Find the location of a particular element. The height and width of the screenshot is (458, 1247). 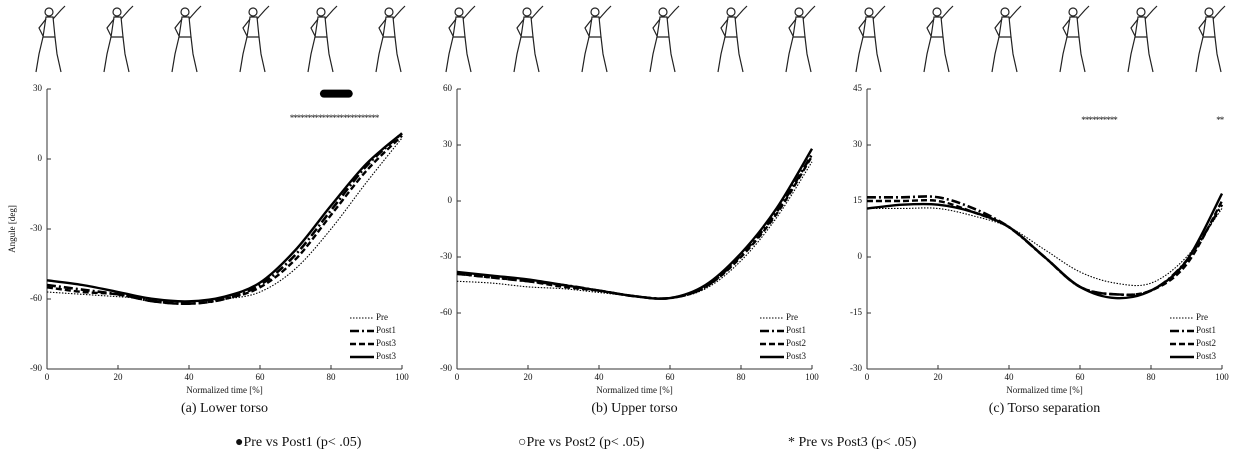

chart-caption: (a) Lower torso is located at coordinates (224, 408).